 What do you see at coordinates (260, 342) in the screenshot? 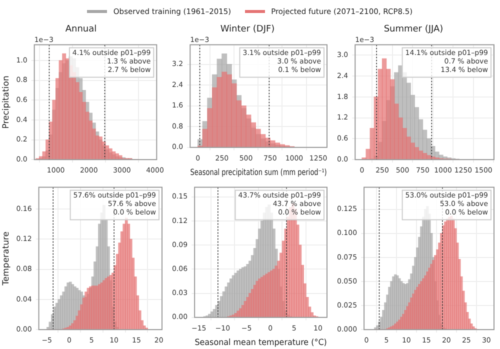
I see `x-axis-title: Seasonal mean temperature (°C)` at bounding box center [260, 342].